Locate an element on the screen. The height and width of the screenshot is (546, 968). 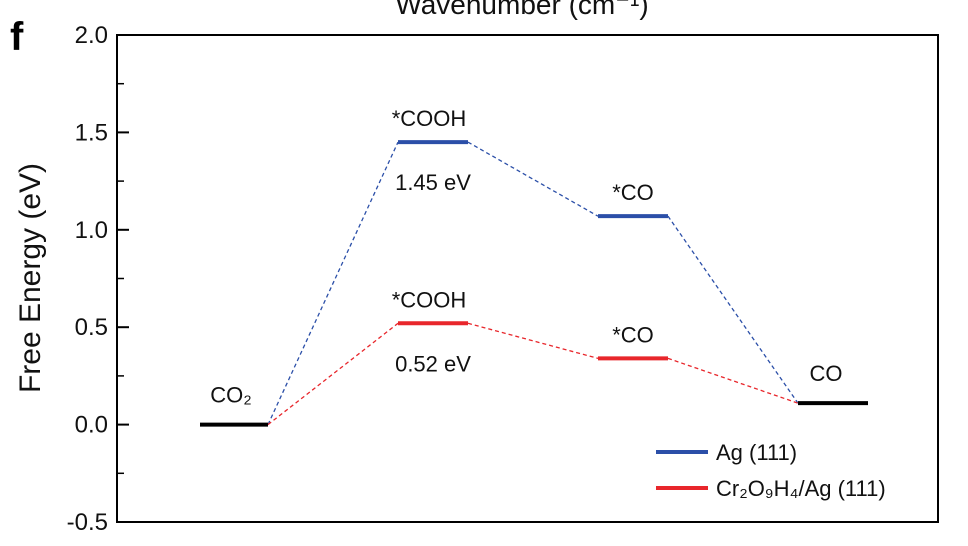
y-axis-title: Free Energy (eV) is located at coordinates (30, 278).